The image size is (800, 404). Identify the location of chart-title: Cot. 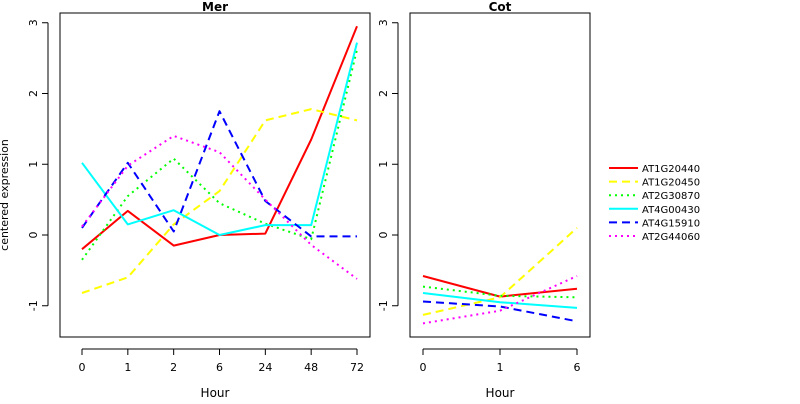
(500, 7).